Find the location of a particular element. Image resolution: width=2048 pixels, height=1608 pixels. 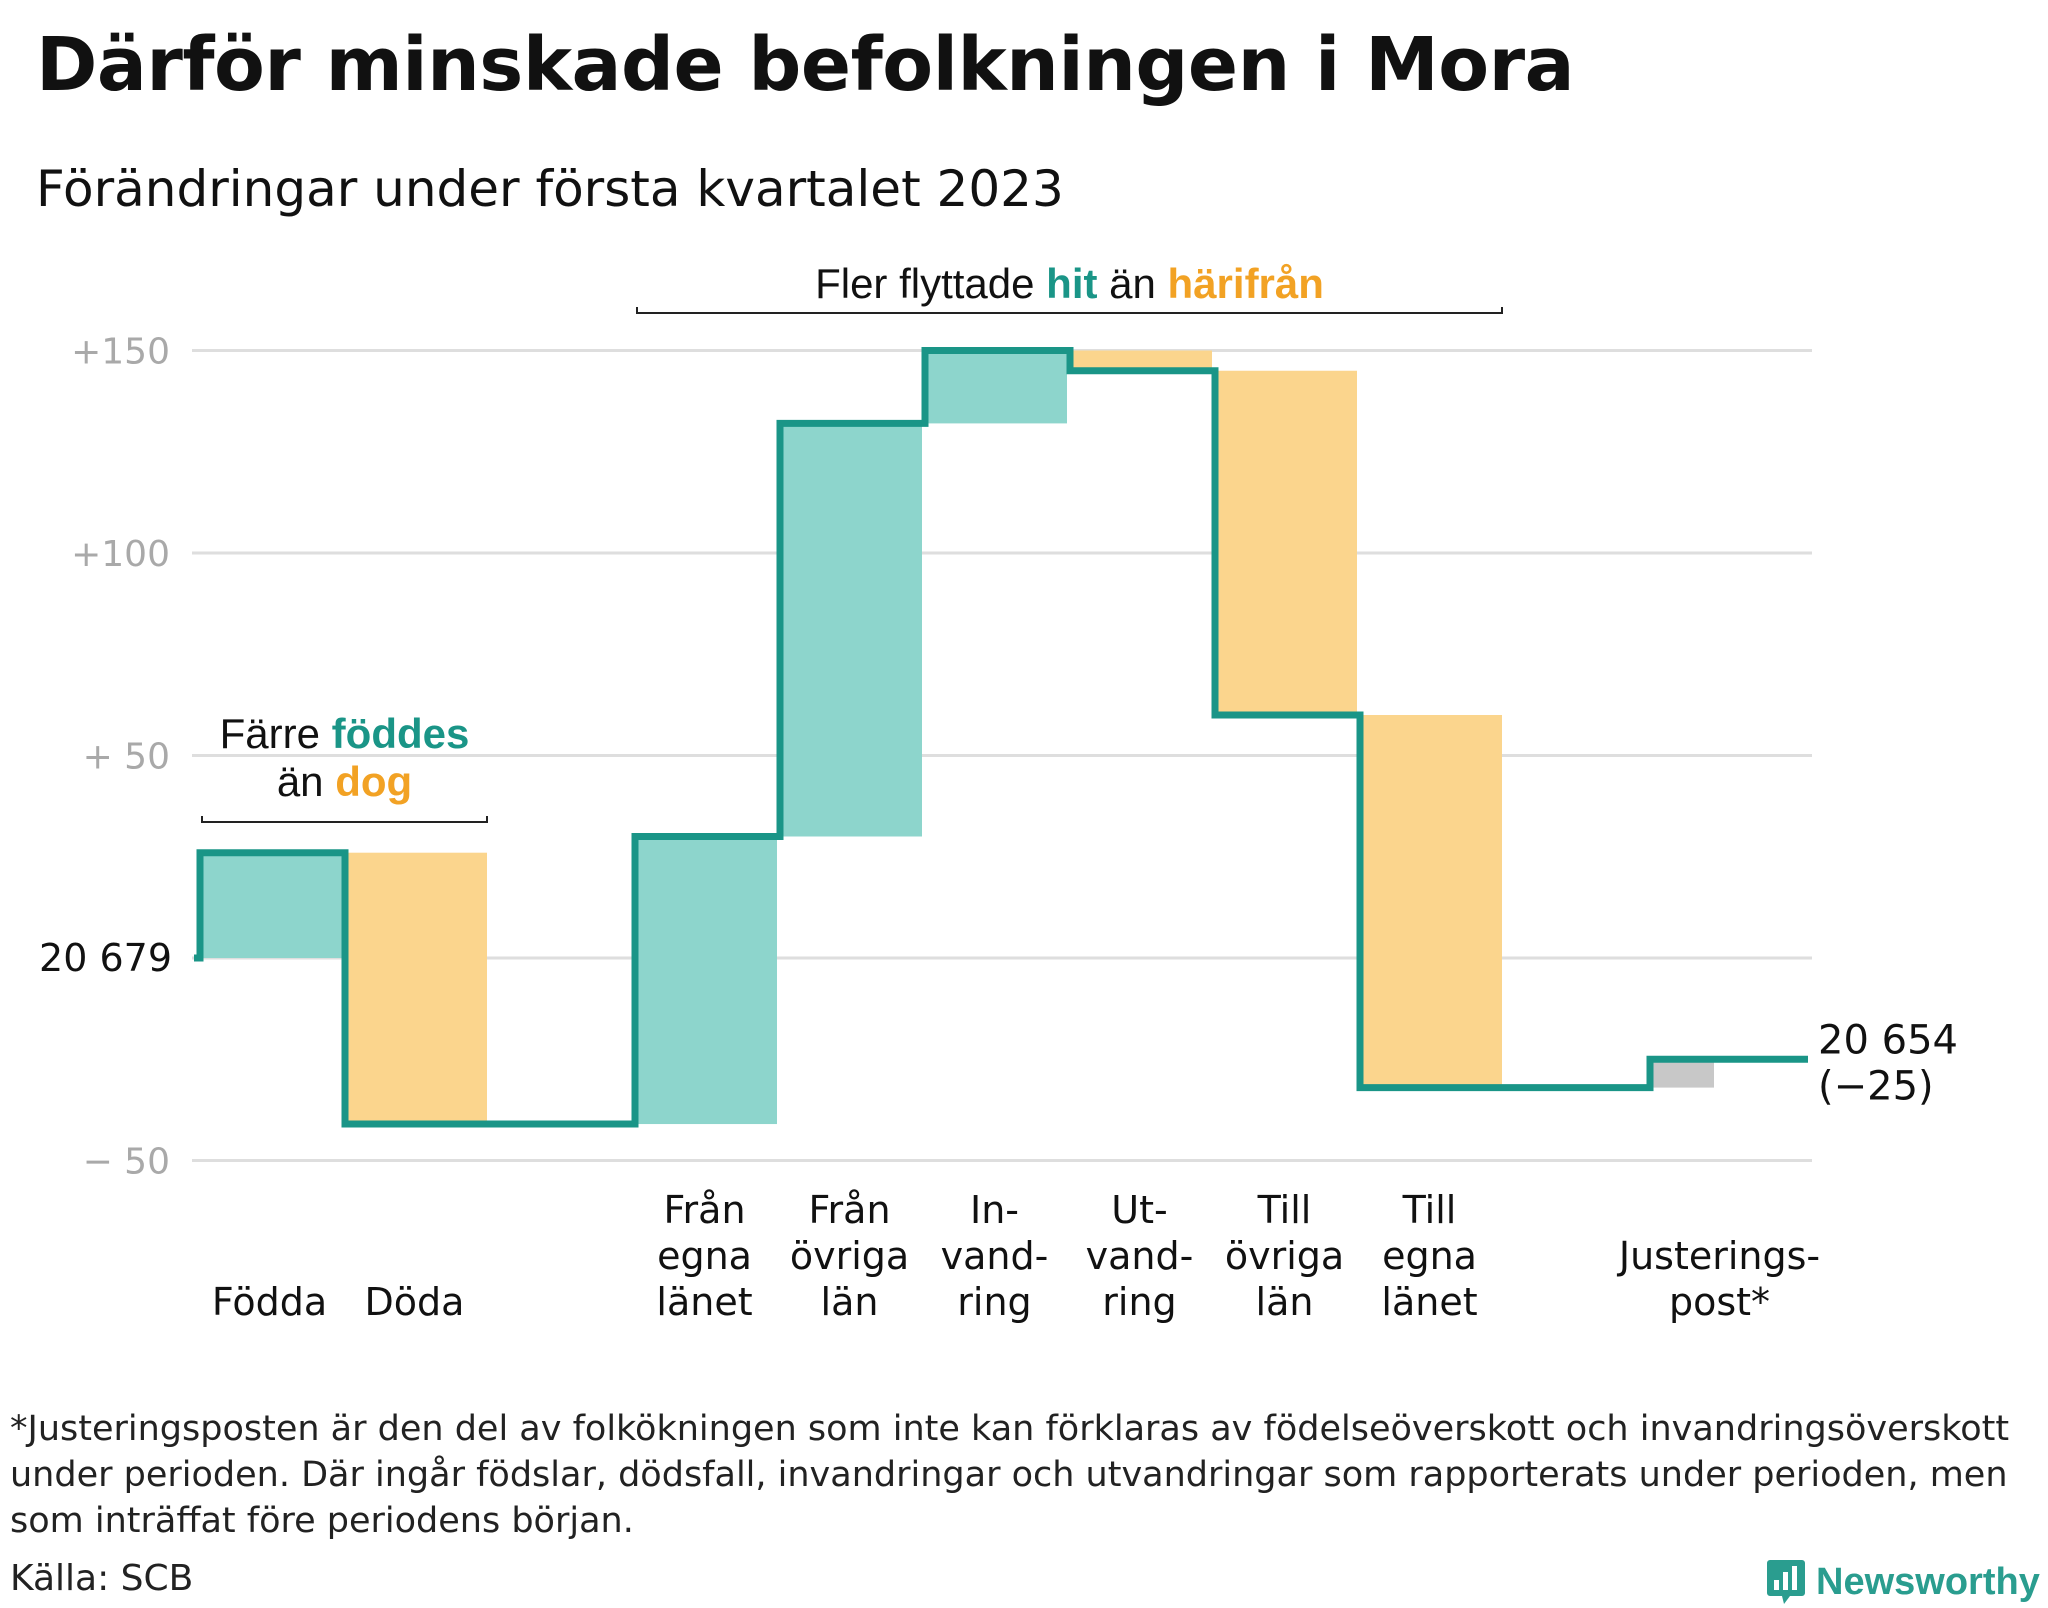

annotation-part: dog is located at coordinates (373, 781).